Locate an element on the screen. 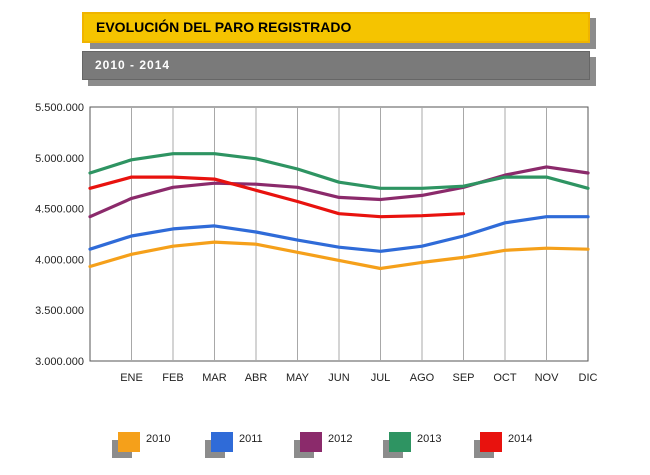  y-tick-label: 4.000.000 is located at coordinates (59, 260).